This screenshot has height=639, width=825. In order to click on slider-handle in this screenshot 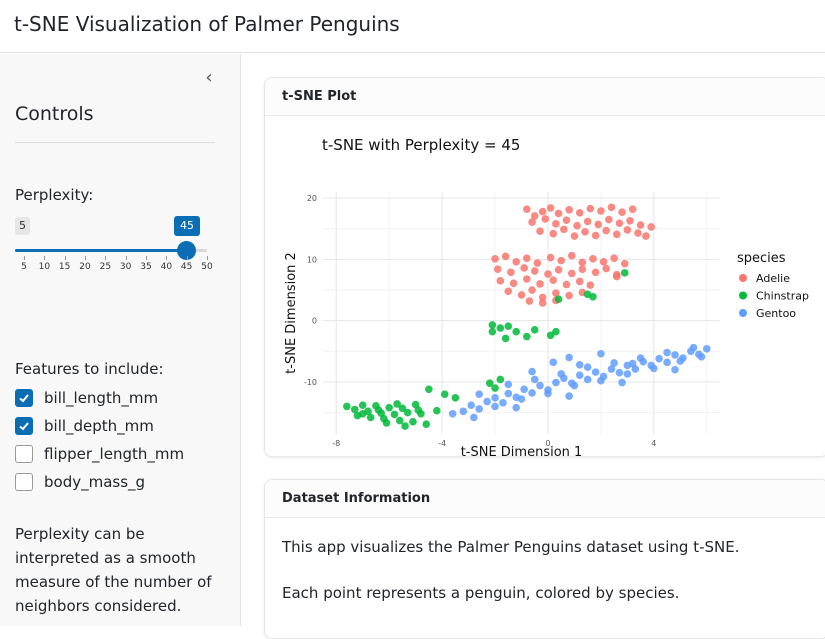, I will do `click(187, 250)`.